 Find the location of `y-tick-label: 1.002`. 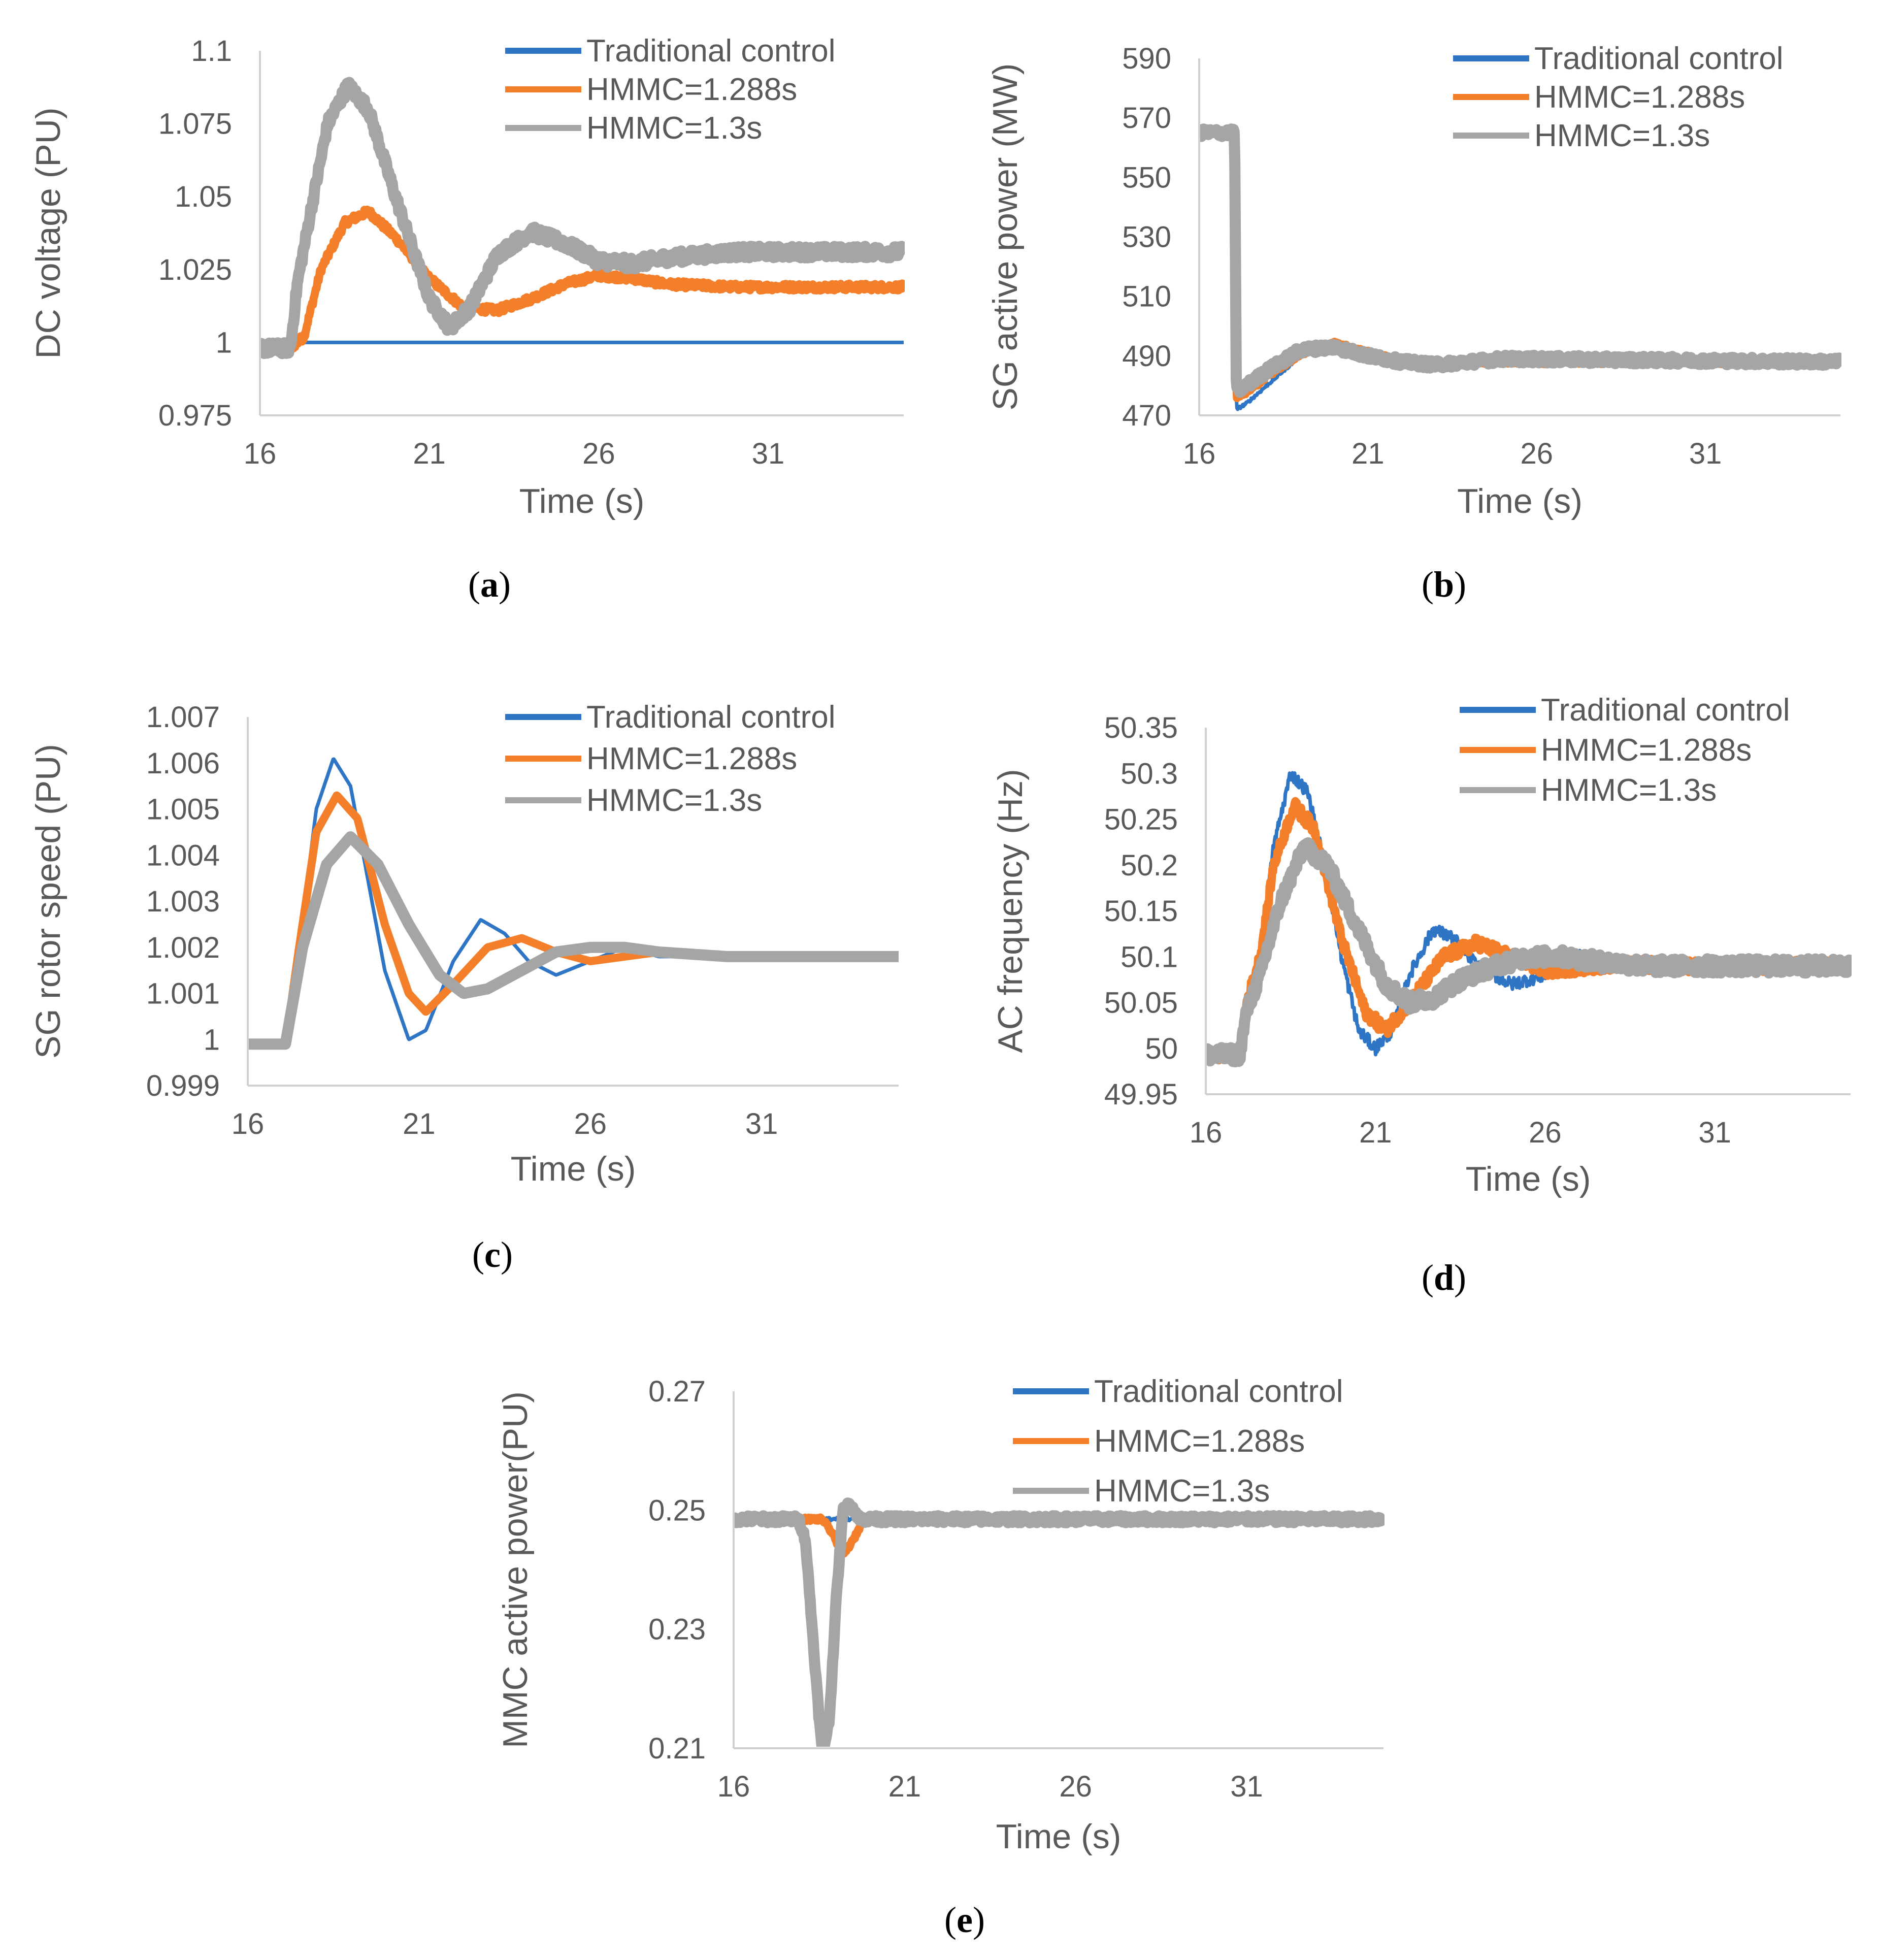

y-tick-label: 1.002 is located at coordinates (183, 948).